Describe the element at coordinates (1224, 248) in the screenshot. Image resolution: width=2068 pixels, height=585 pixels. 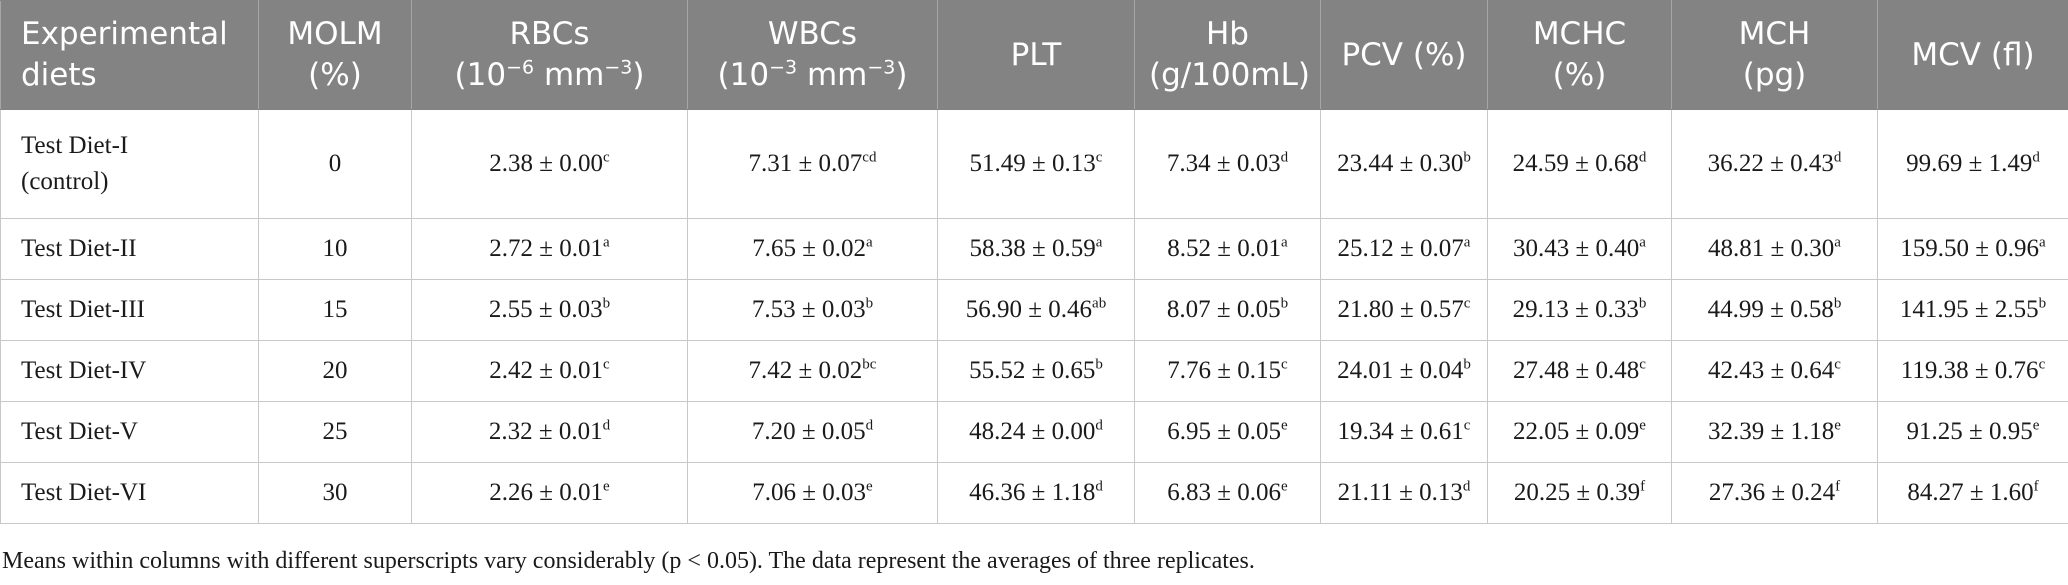
I see `mean-sd-value: 8.52 ± 0.01` at that location.